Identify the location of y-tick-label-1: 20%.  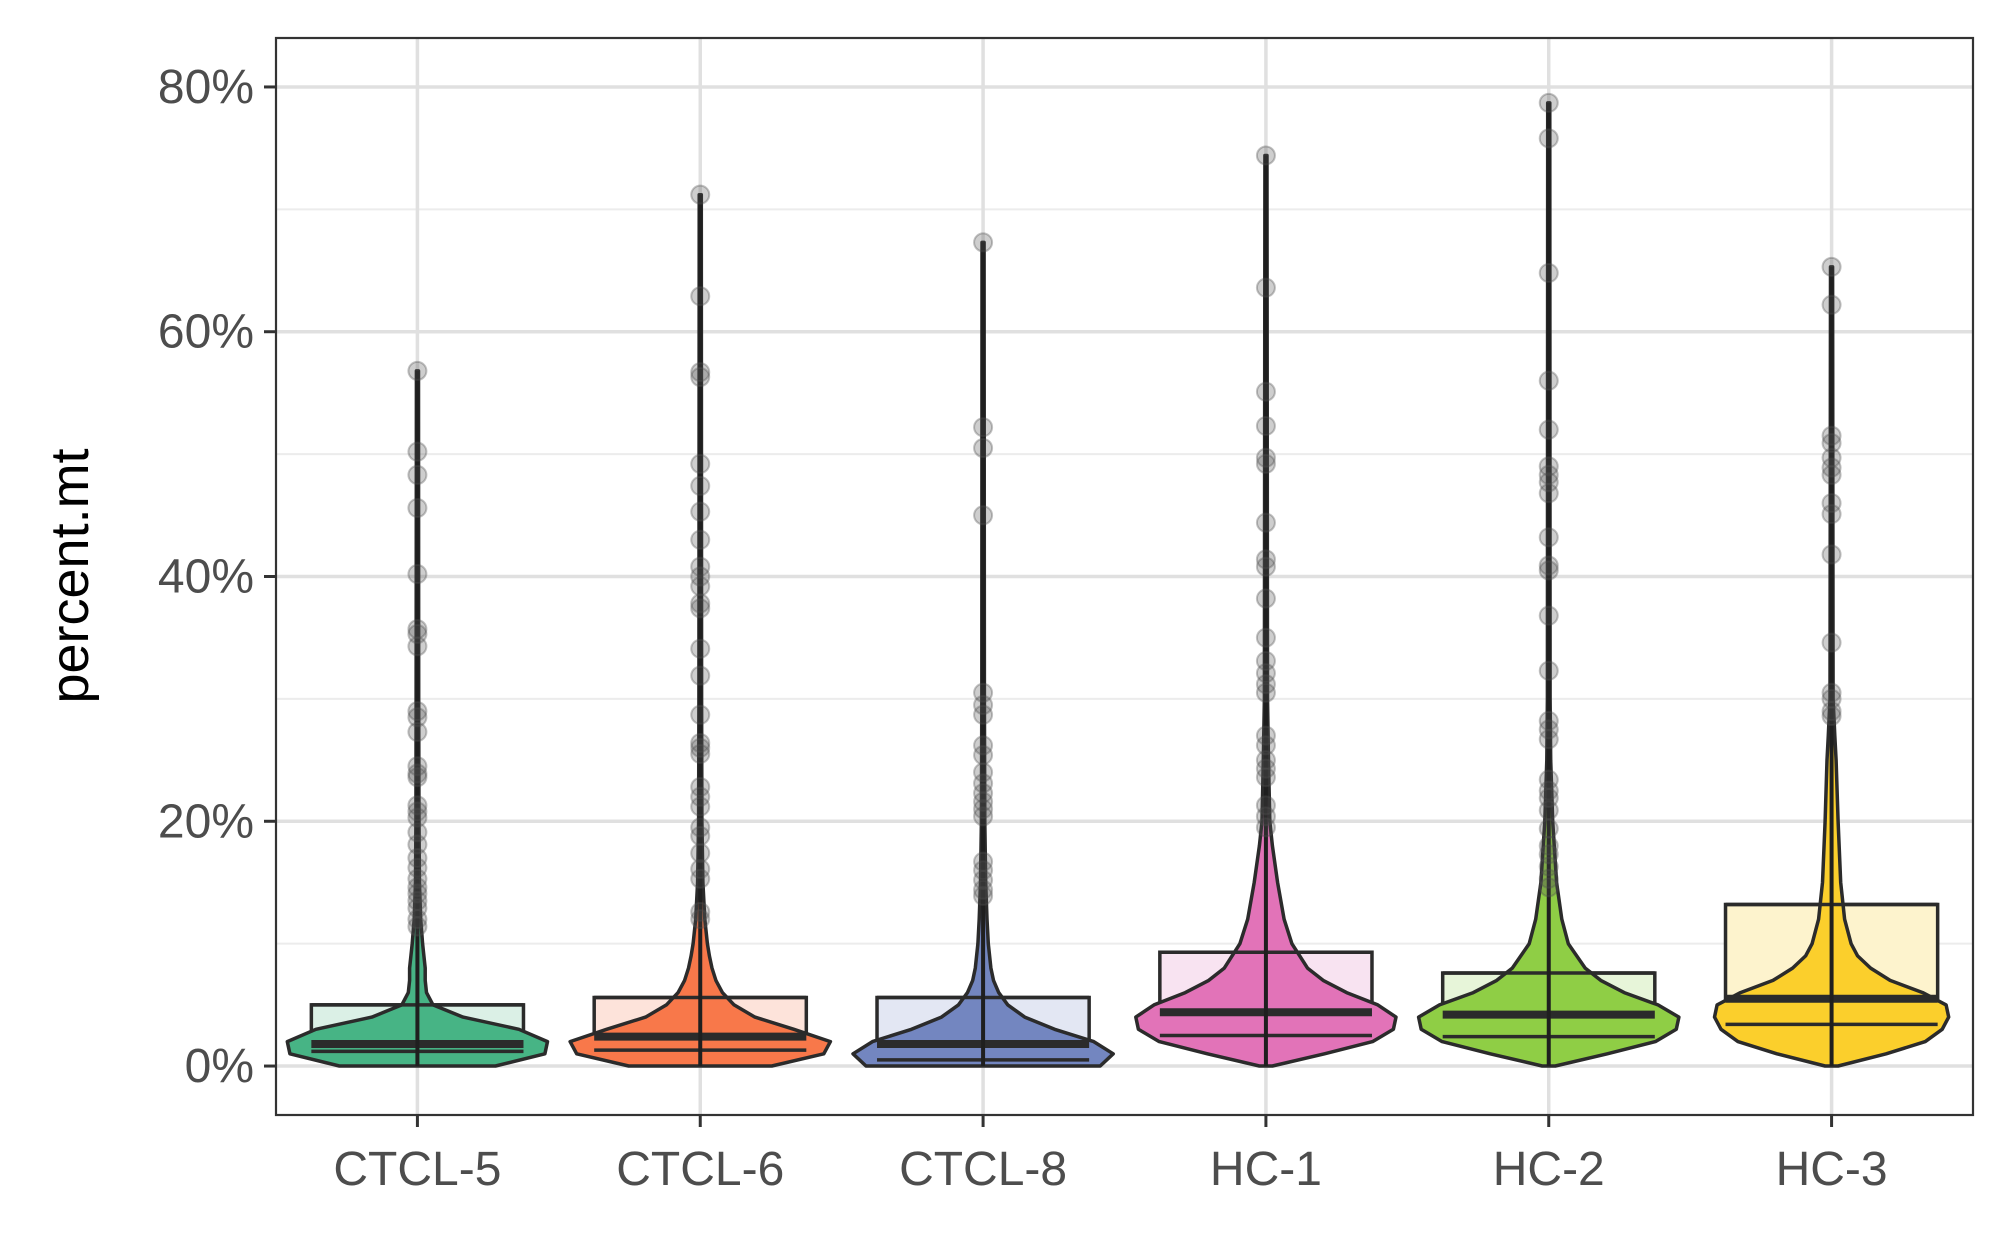
(206, 821).